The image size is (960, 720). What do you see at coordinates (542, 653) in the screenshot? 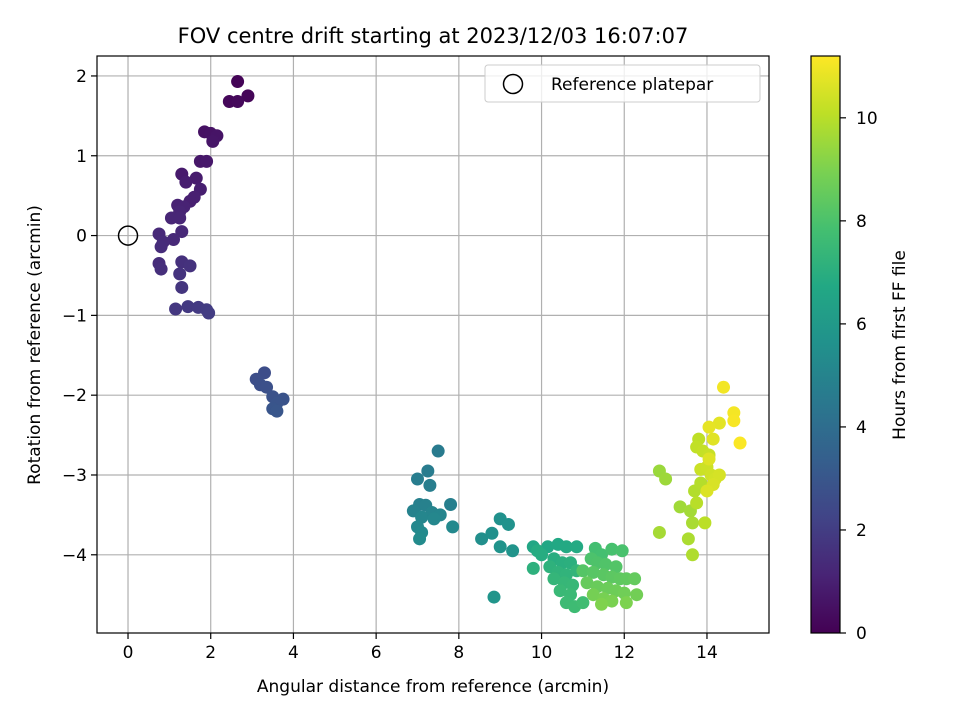
I see `x-tick-label: 10` at bounding box center [542, 653].